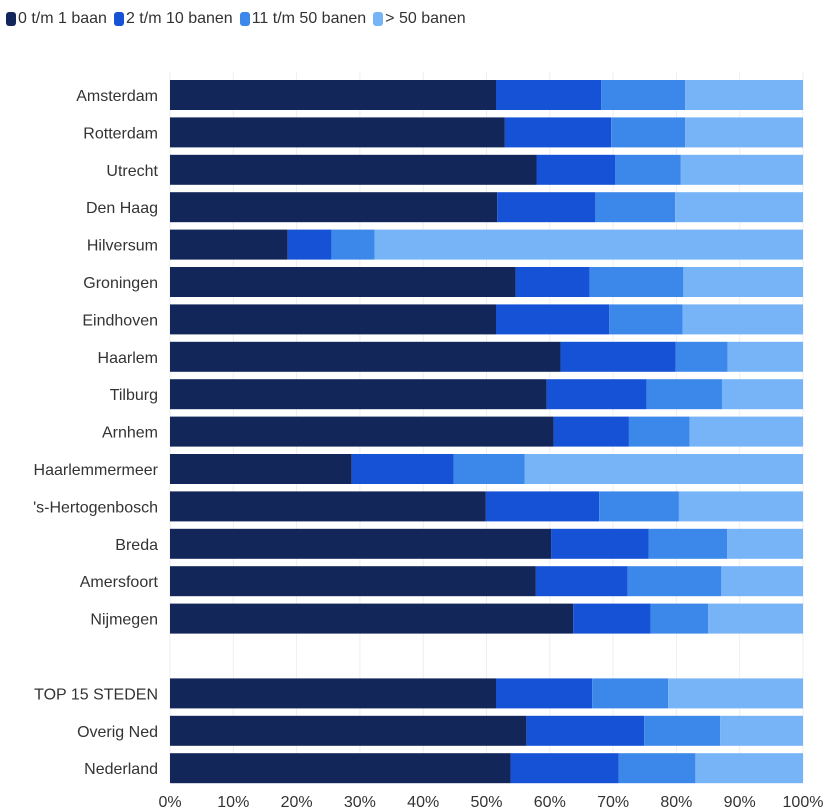 This screenshot has height=811, width=827. Describe the element at coordinates (130, 433) in the screenshot. I see `category-label: Arnhem` at that location.